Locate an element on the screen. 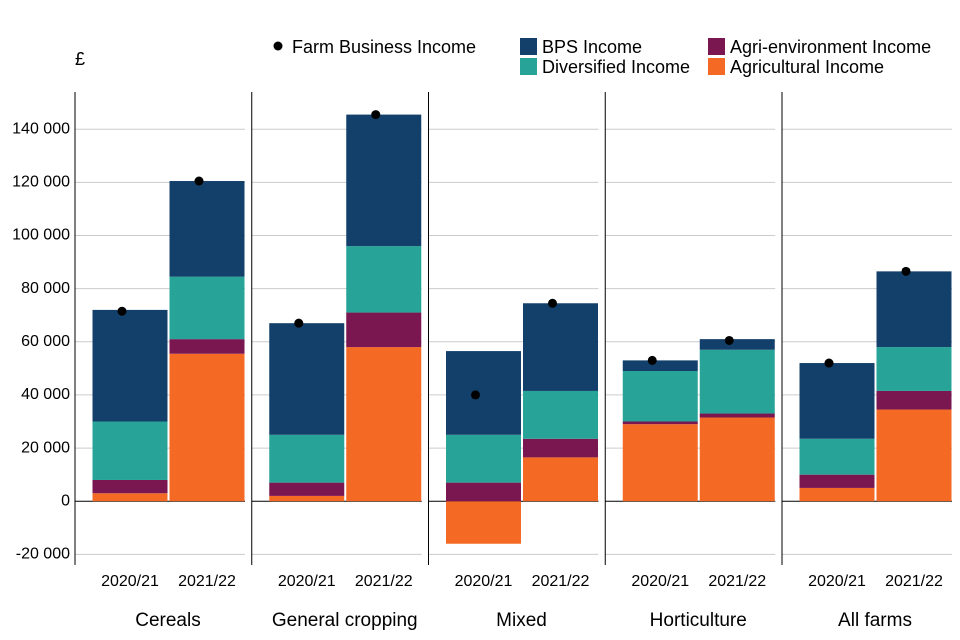  group-label: Cereals is located at coordinates (167, 620).